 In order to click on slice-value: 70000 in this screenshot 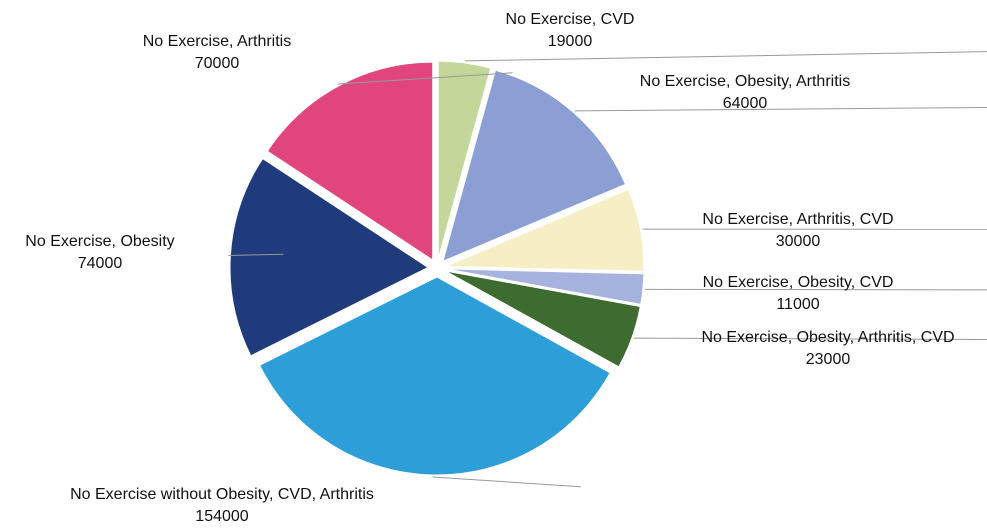, I will do `click(217, 63)`.